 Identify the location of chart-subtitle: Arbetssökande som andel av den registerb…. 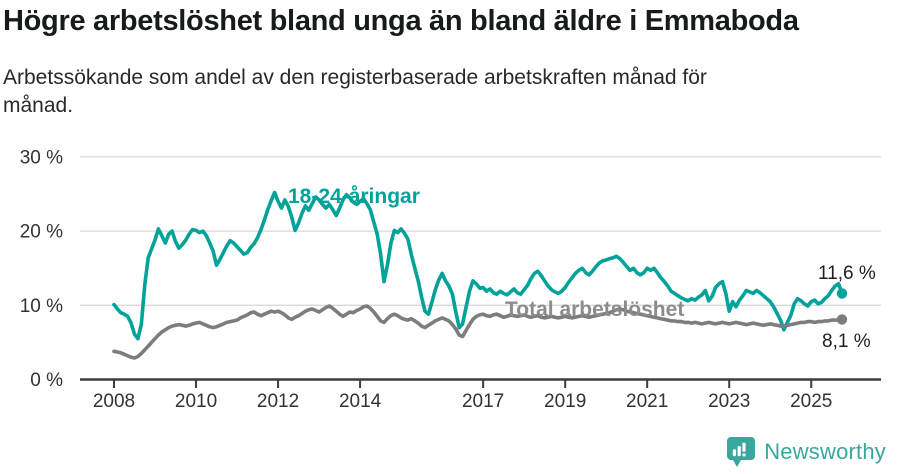
(418, 92).